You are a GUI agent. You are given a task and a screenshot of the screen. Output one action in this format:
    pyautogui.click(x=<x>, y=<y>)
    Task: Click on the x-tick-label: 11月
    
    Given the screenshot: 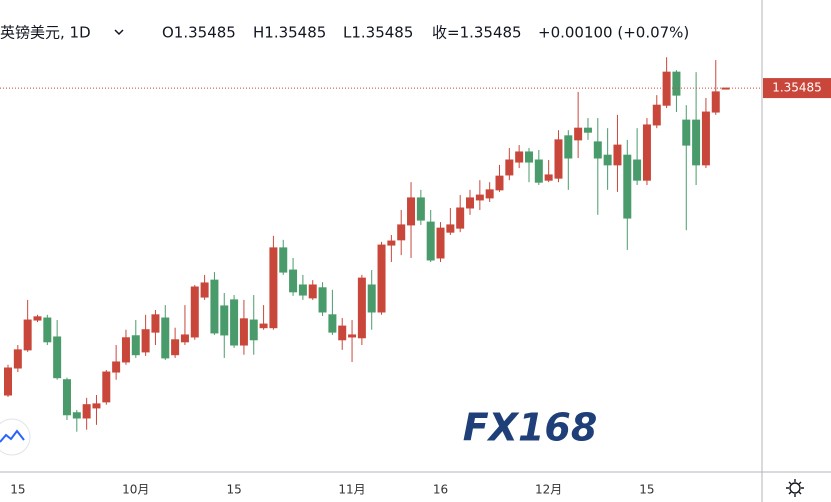 What is the action you would take?
    pyautogui.click(x=351, y=490)
    